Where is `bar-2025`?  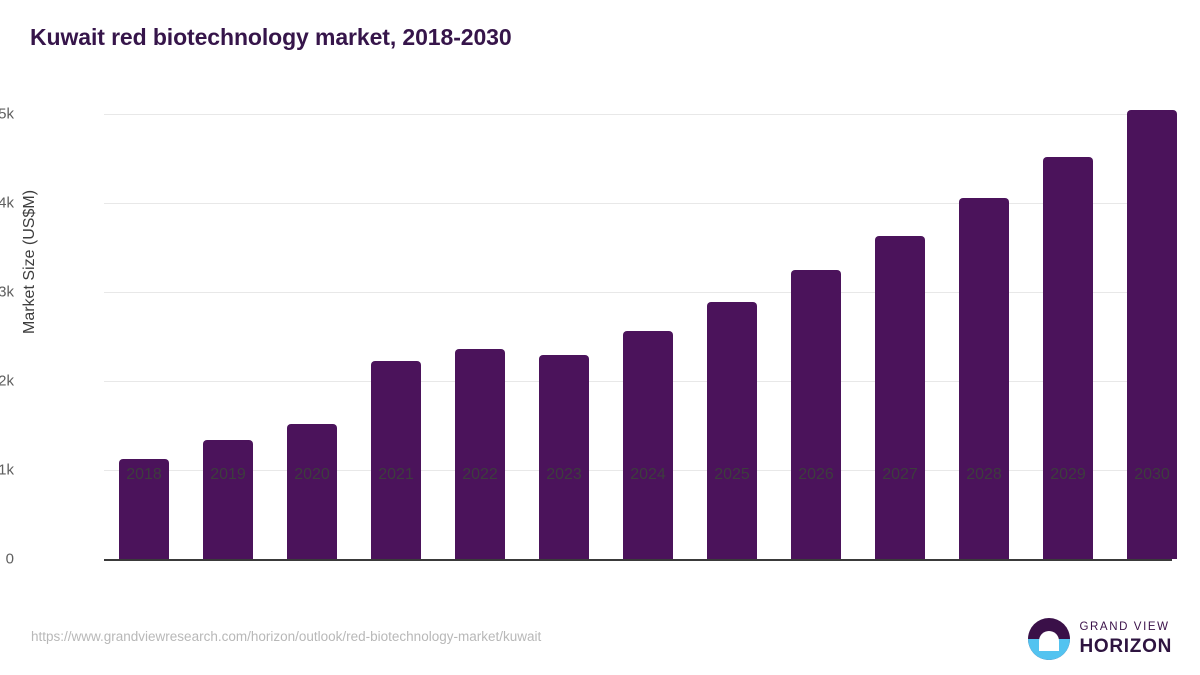 bar-2025 is located at coordinates (732, 430).